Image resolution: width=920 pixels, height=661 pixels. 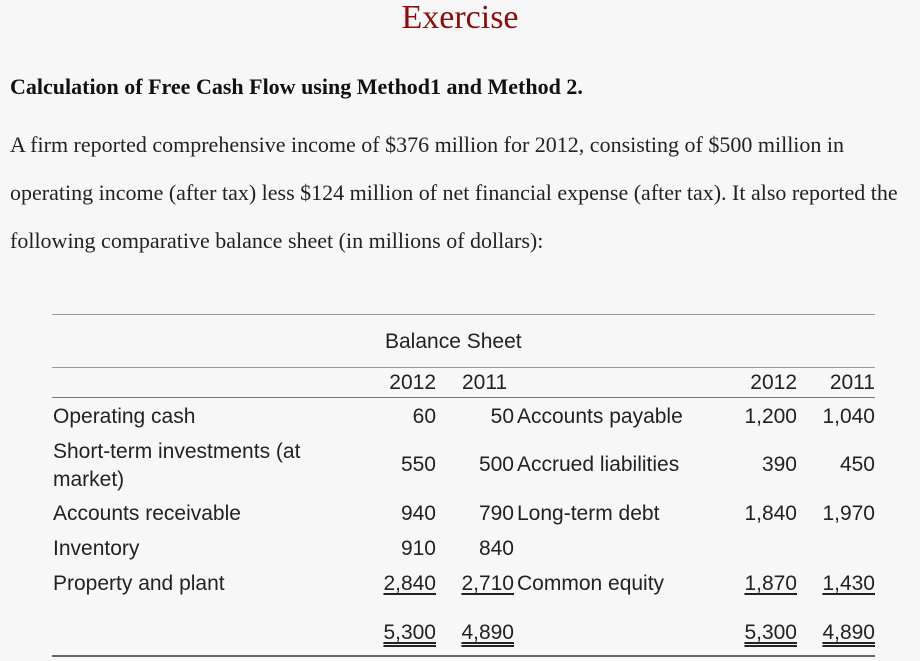 What do you see at coordinates (418, 513) in the screenshot?
I see `row-value-2012: 940` at bounding box center [418, 513].